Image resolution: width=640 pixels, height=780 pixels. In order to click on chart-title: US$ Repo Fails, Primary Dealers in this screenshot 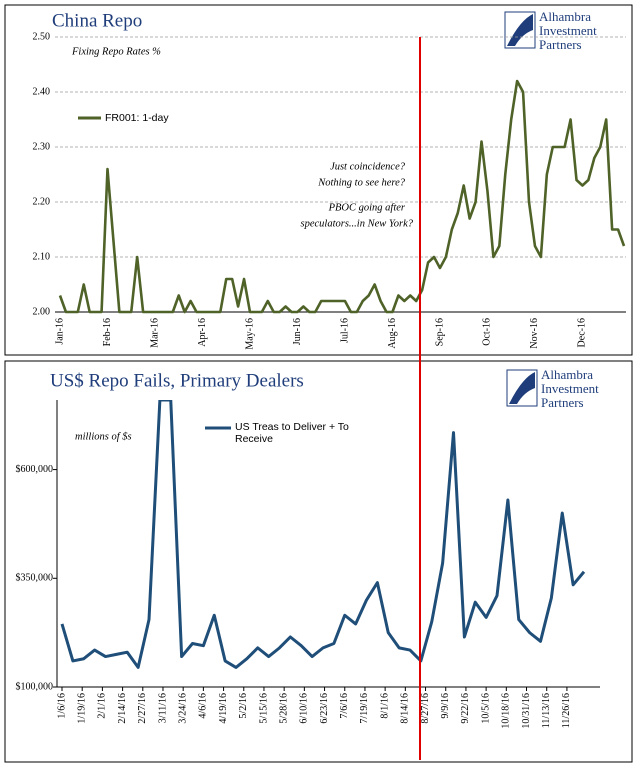, I will do `click(177, 380)`.